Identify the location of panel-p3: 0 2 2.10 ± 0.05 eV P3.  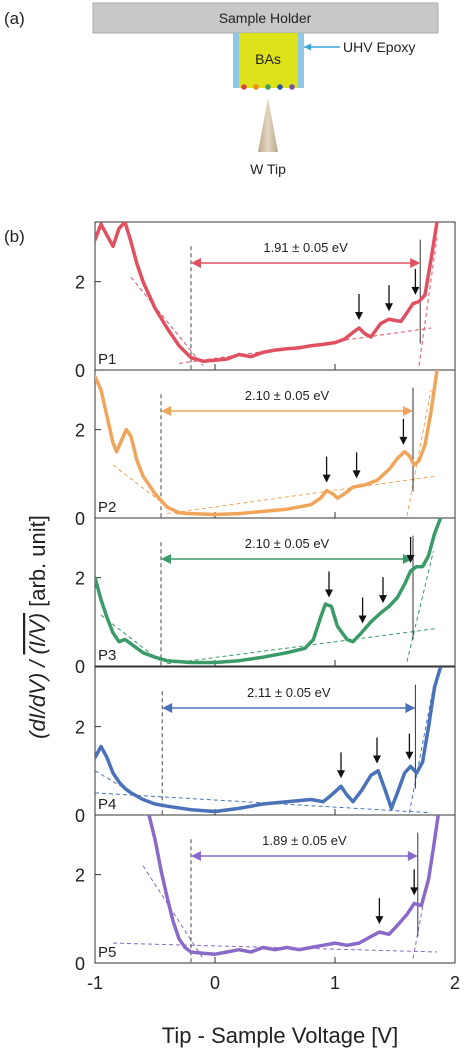
(265, 597).